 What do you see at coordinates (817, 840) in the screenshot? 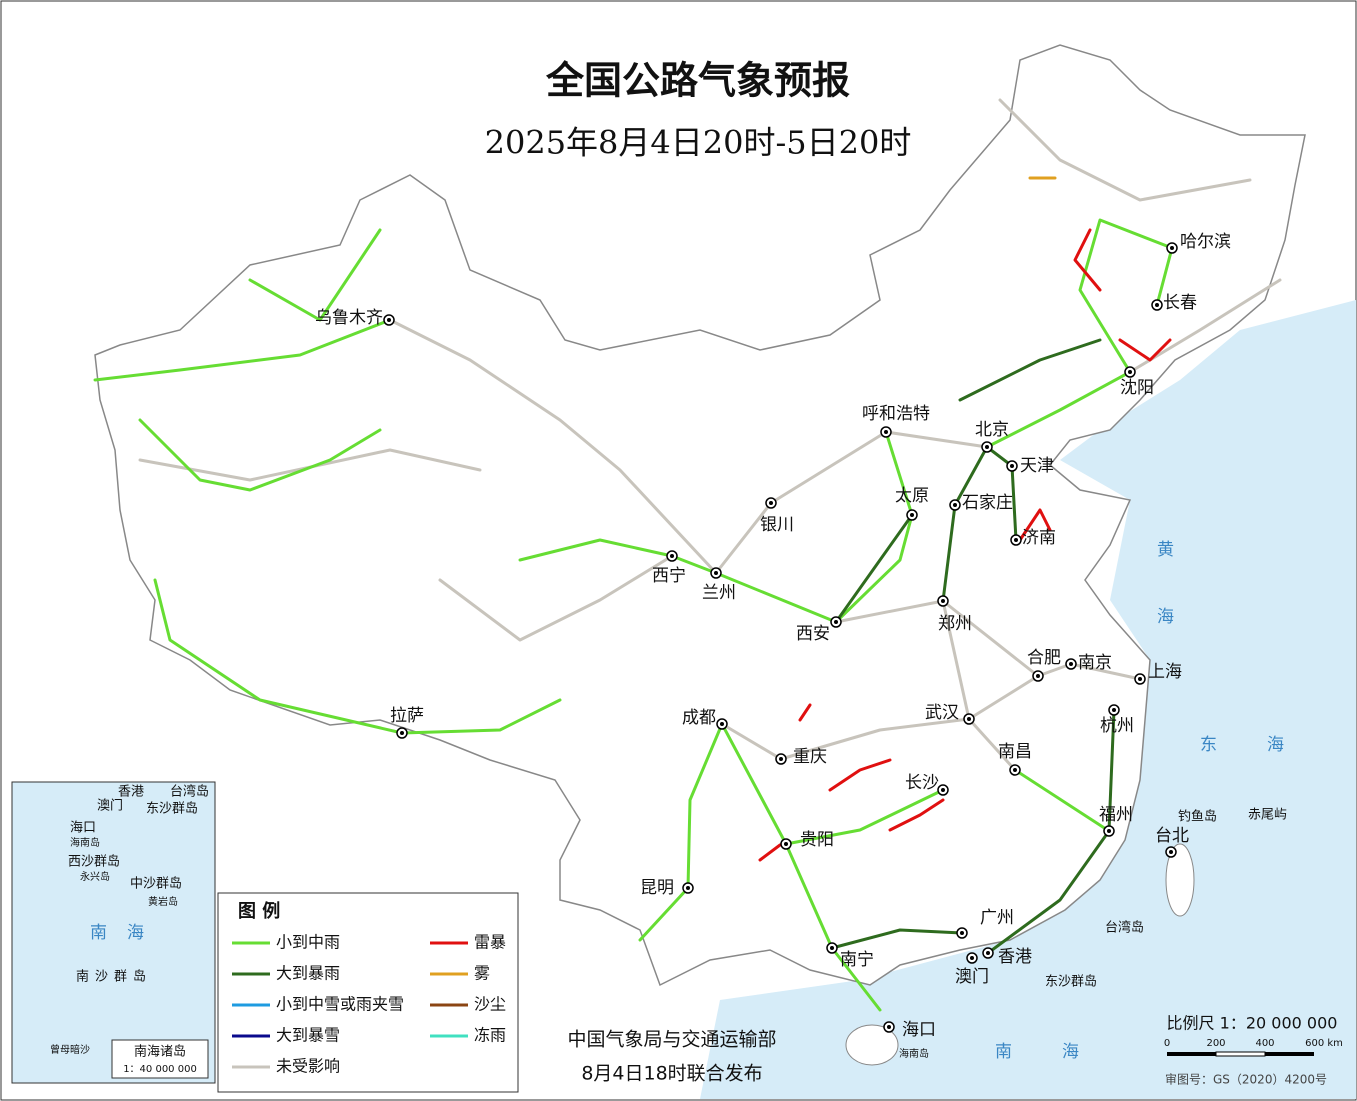
I see `city-label: 贵阳` at bounding box center [817, 840].